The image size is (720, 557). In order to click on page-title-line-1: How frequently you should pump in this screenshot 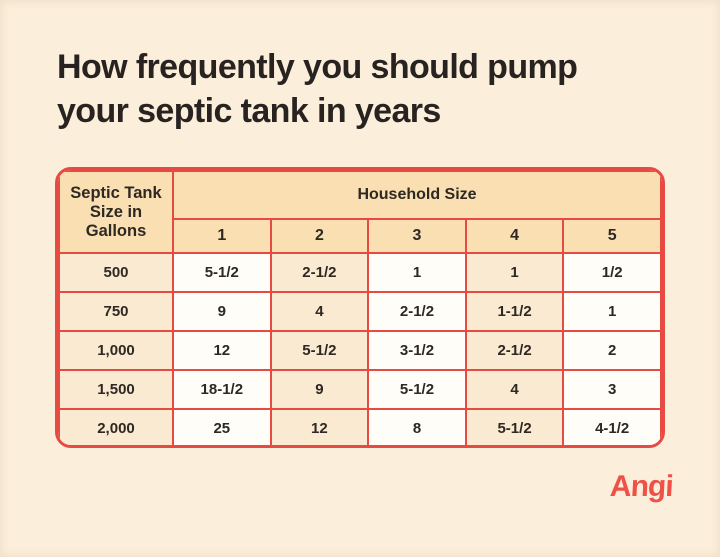, I will do `click(317, 67)`.